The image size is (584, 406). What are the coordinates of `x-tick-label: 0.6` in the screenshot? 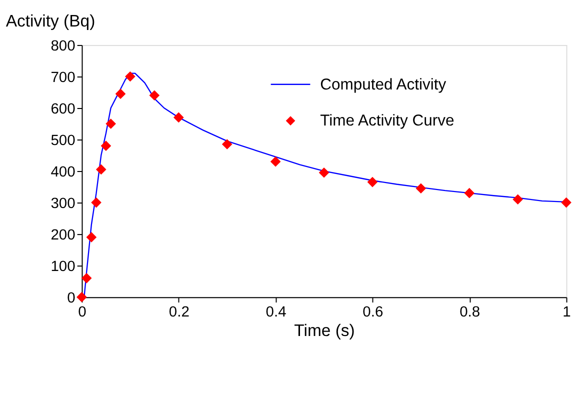 It's located at (373, 312).